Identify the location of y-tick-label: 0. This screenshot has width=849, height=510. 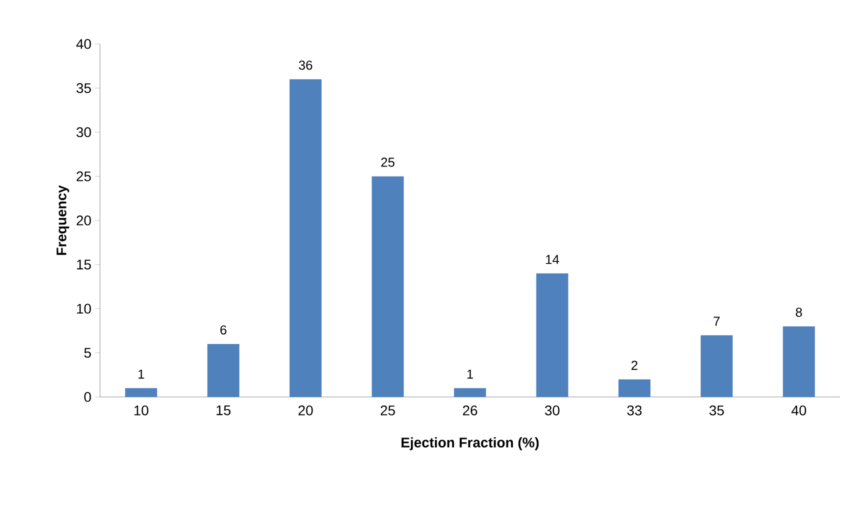
(87, 397).